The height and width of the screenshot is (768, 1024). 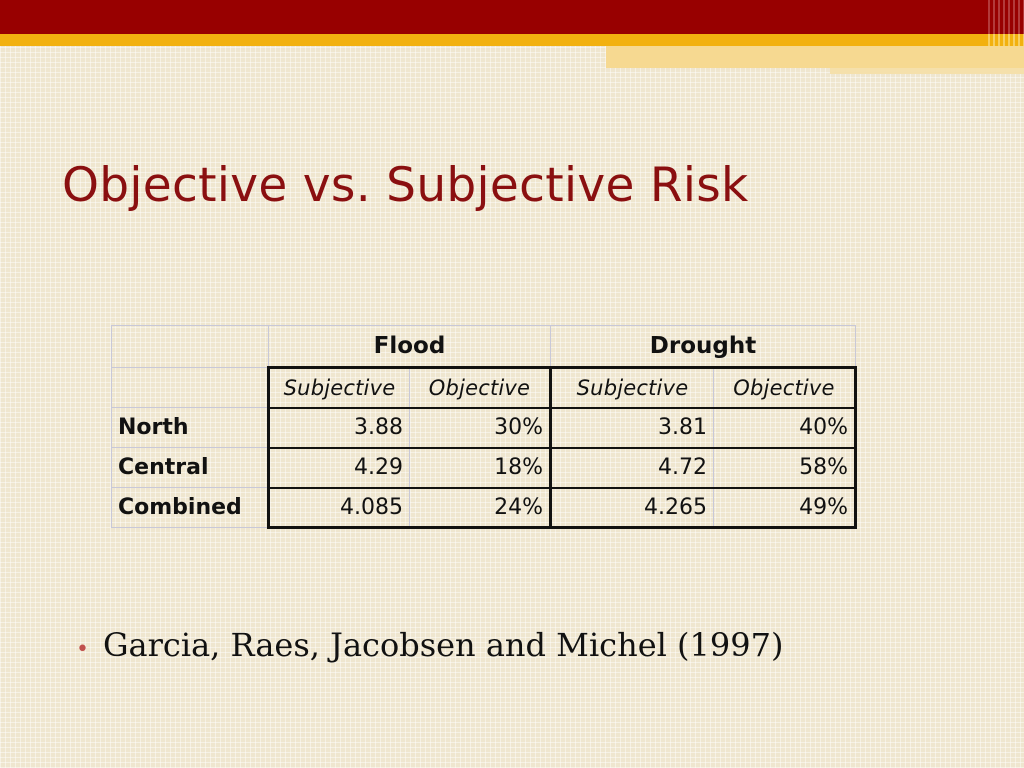 What do you see at coordinates (190, 346) in the screenshot?
I see `table-corner-cell` at bounding box center [190, 346].